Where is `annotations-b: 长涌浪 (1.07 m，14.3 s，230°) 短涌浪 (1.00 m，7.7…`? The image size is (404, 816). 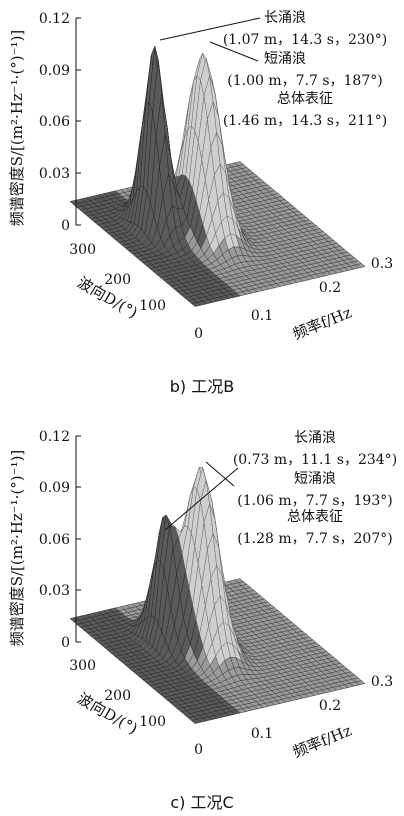
annotations-b: 长涌浪 (1.07 m，14.3 s，230°) 短涌浪 (1.00 m，7.7… is located at coordinates (273, 69).